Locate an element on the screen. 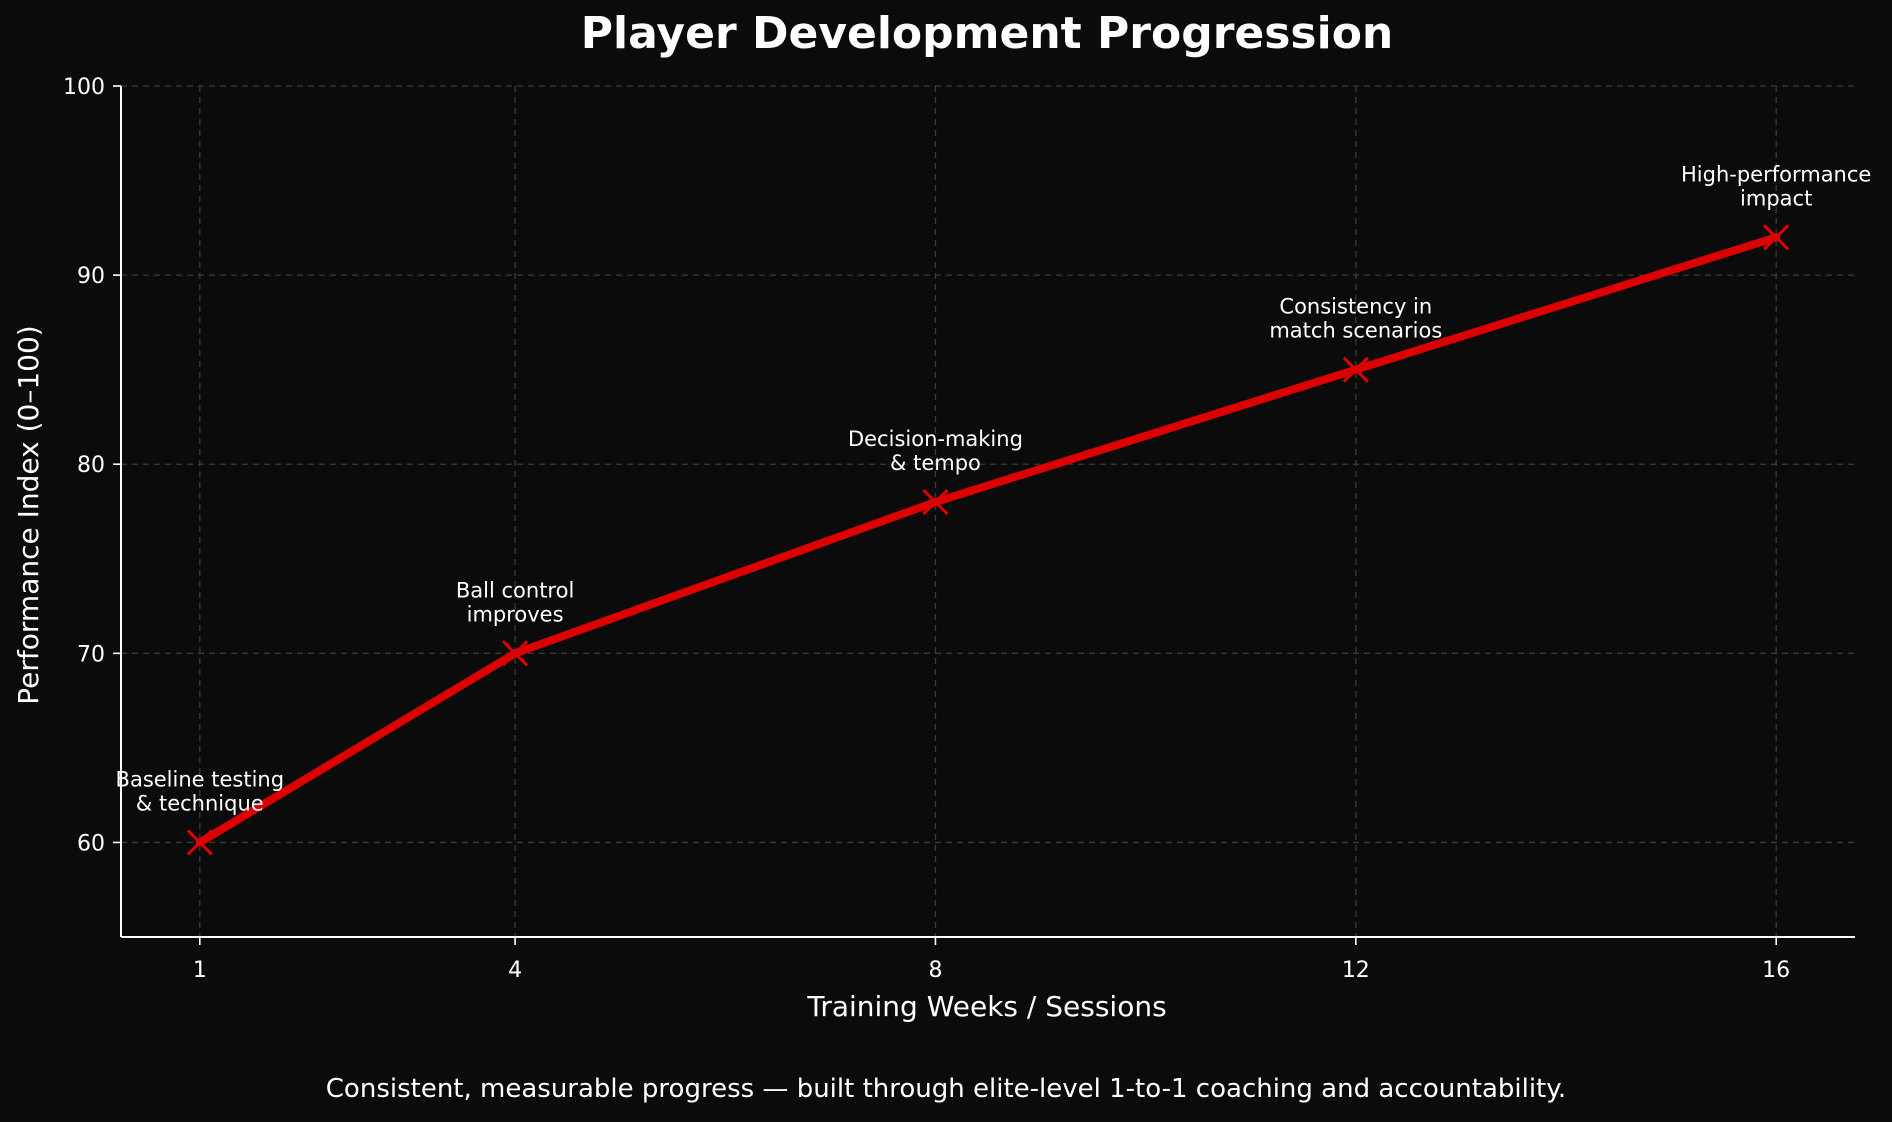 This screenshot has height=1122, width=1892. annotation-label: High-performance impact is located at coordinates (1776, 186).